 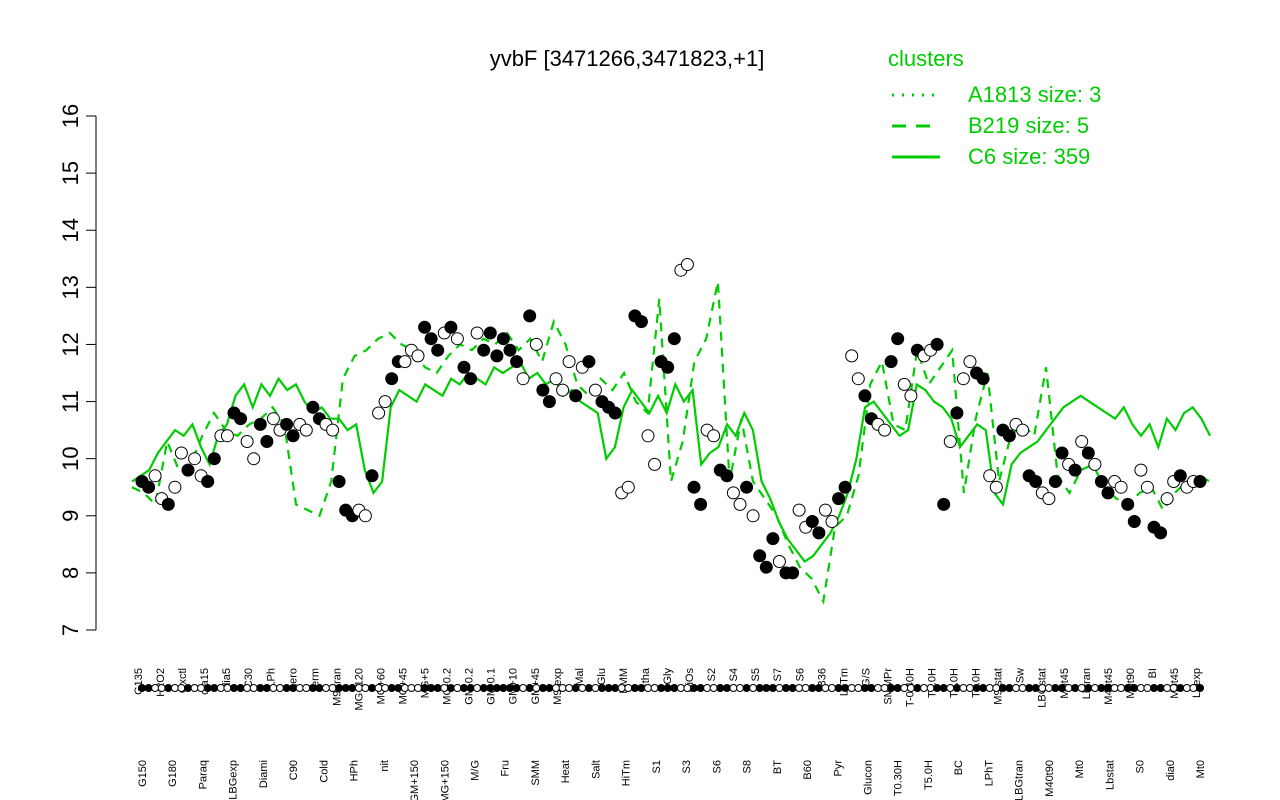 What do you see at coordinates (838, 768) in the screenshot?
I see `x-tick-label: Pyr` at bounding box center [838, 768].